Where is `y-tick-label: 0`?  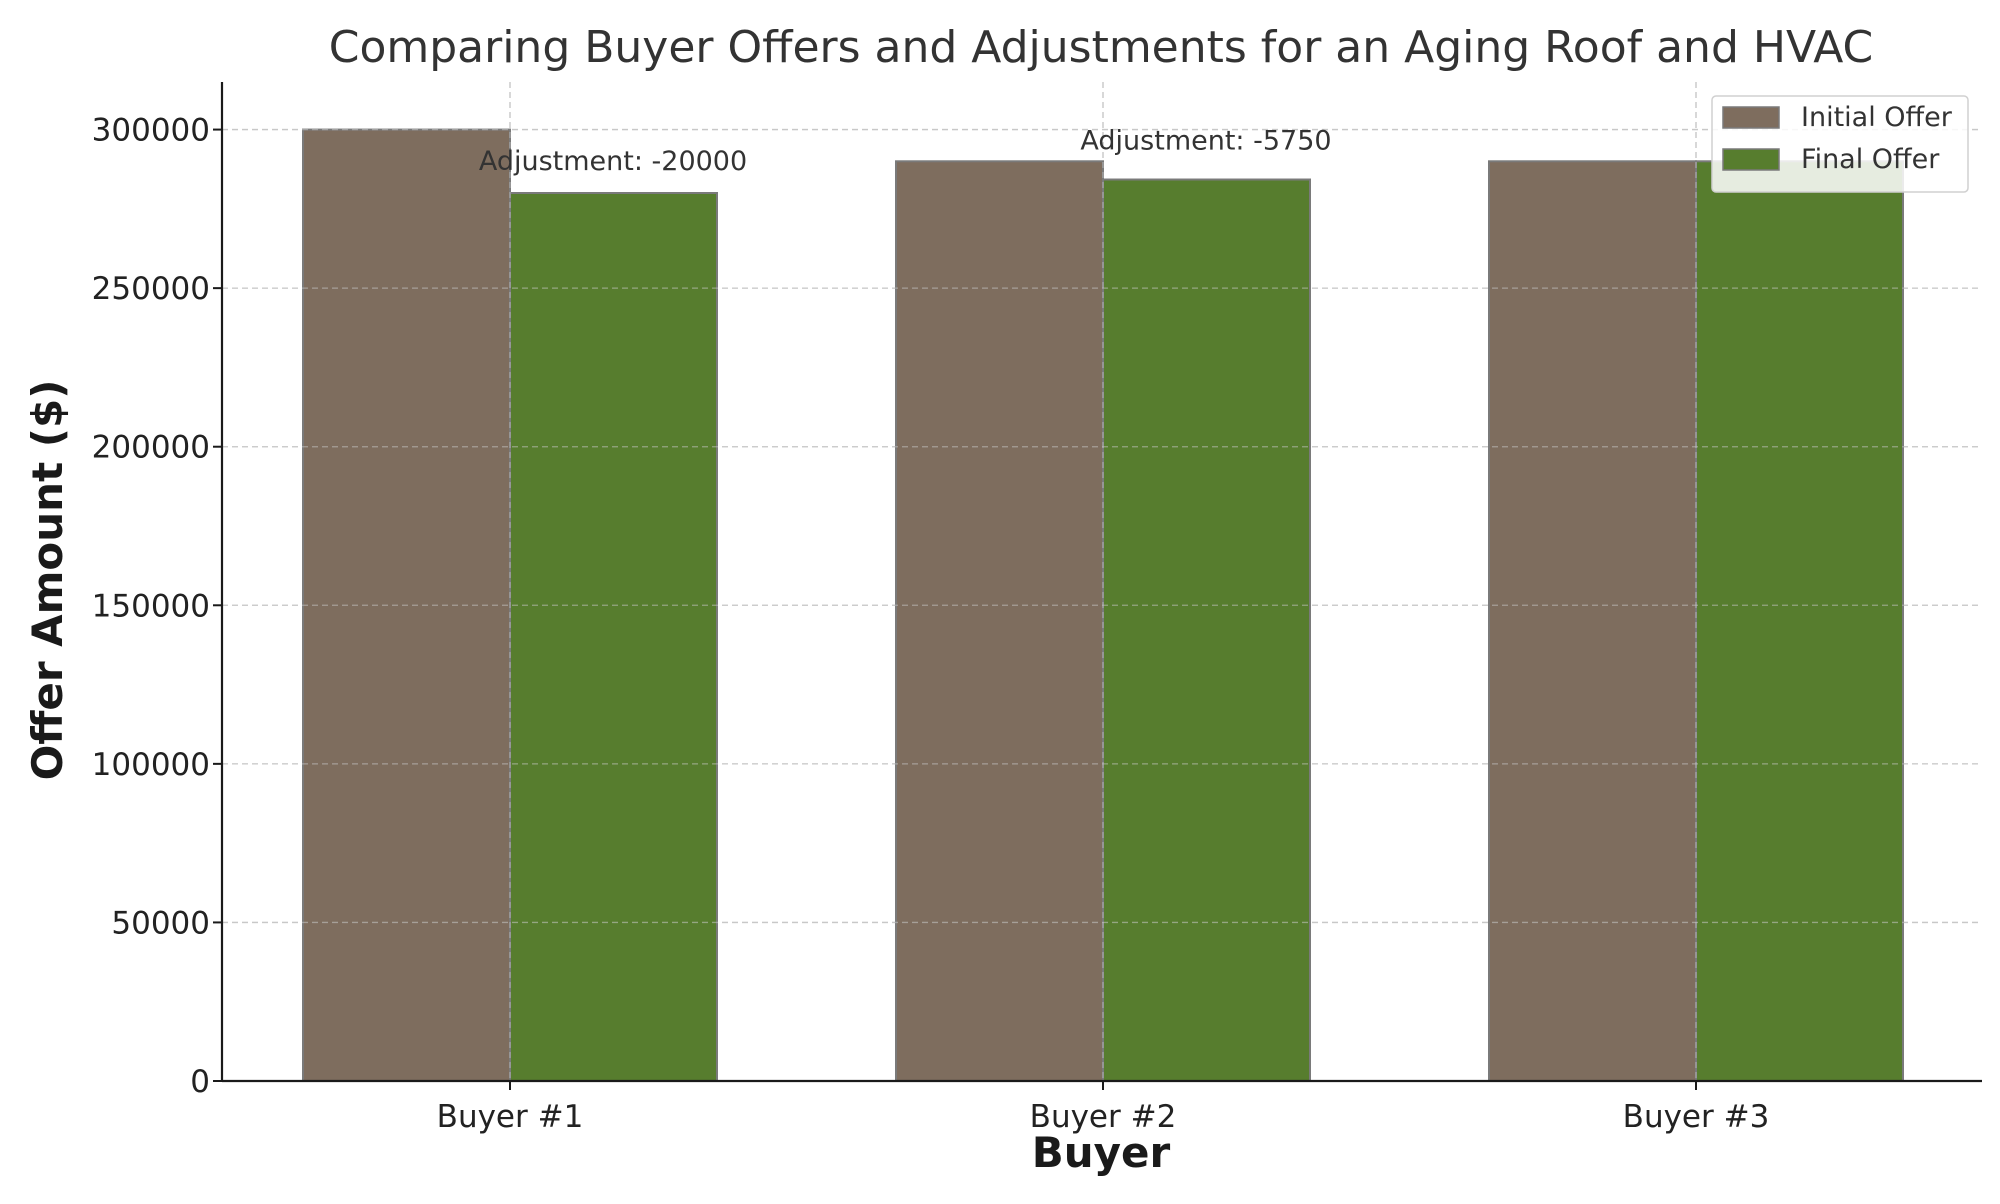
y-tick-label: 0 is located at coordinates (200, 1082).